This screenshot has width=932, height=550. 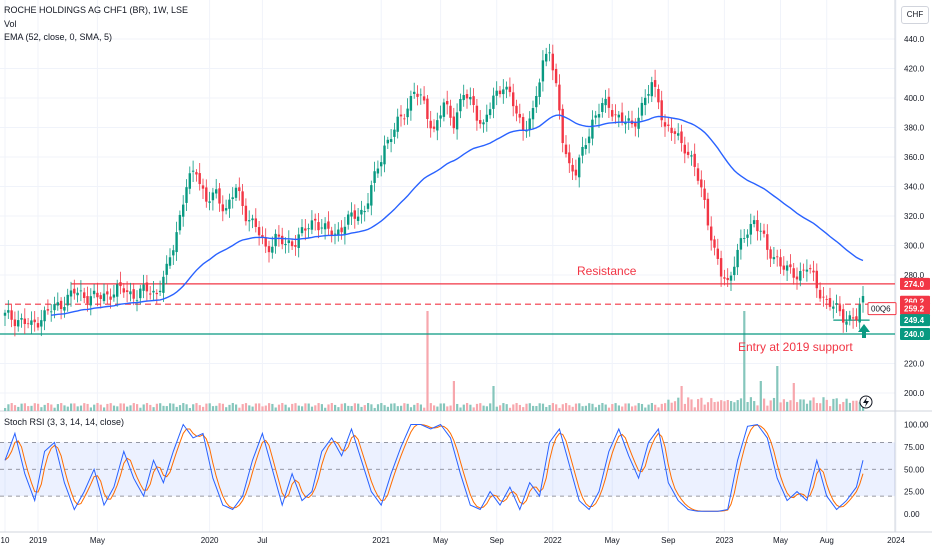 What do you see at coordinates (881, 309) in the screenshot?
I see `countdown-badge-text: 00Q6` at bounding box center [881, 309].